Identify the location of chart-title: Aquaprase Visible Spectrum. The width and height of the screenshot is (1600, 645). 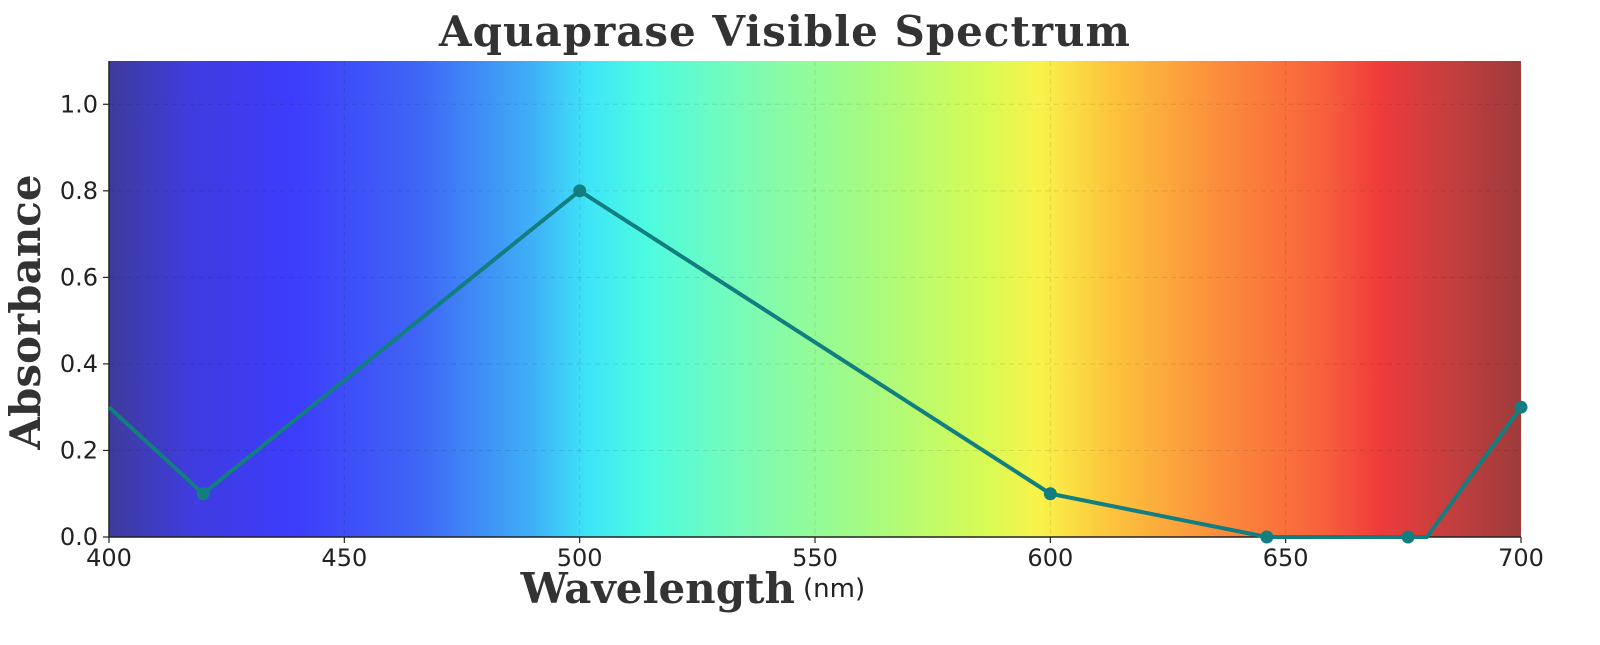
(784, 31).